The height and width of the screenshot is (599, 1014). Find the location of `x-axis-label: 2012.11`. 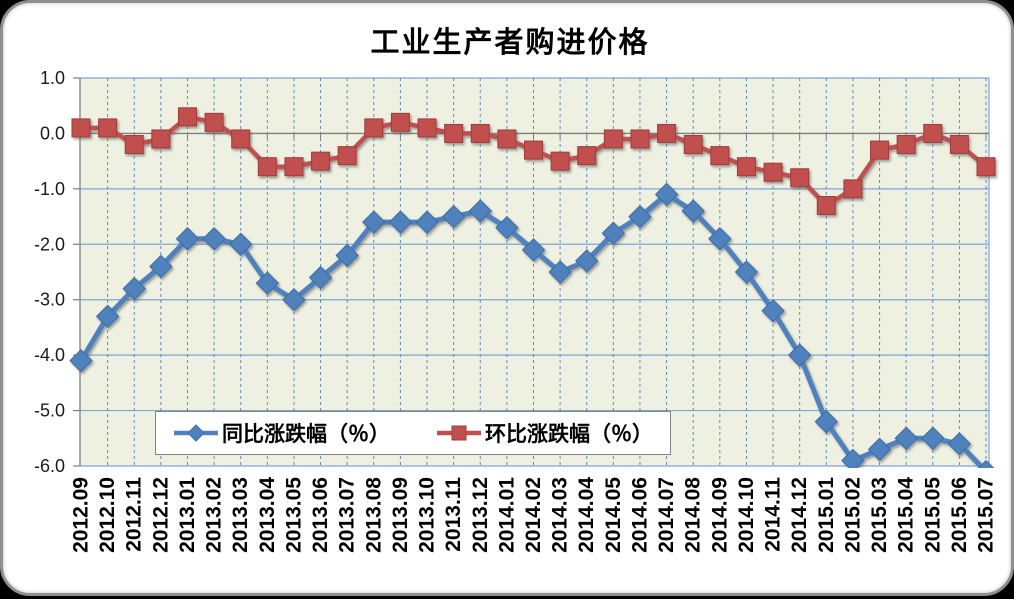

x-axis-label: 2012.11 is located at coordinates (134, 514).